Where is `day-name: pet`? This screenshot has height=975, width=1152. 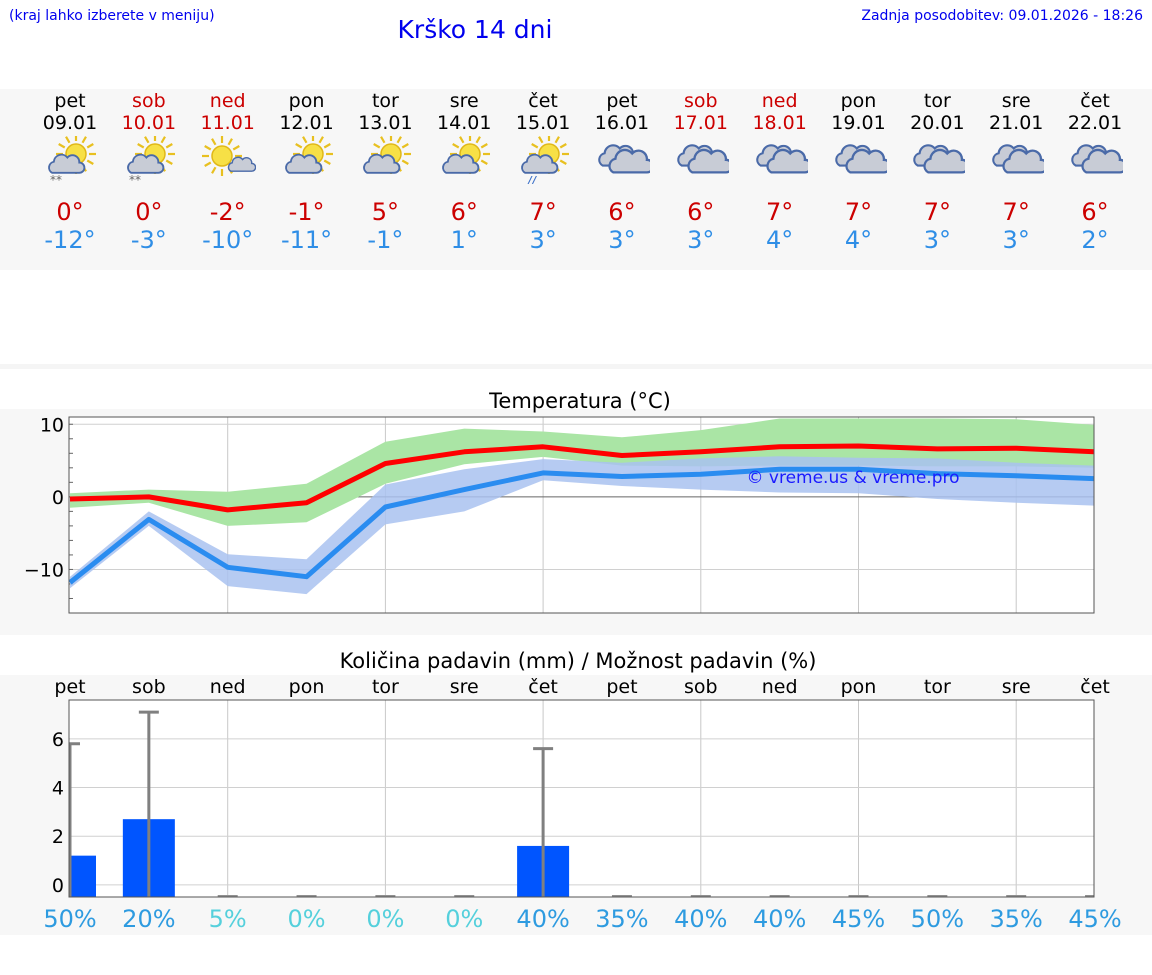 day-name: pet is located at coordinates (70, 101).